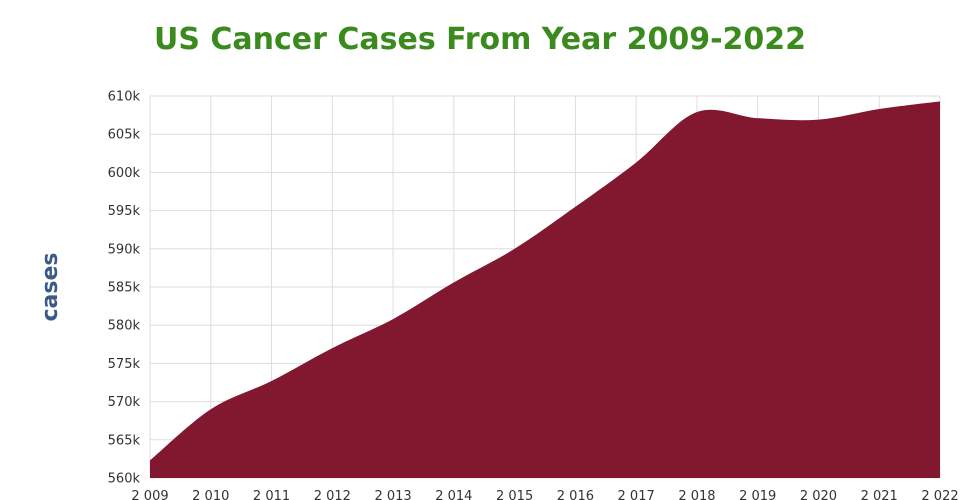 The height and width of the screenshot is (500, 960). Describe the element at coordinates (124, 249) in the screenshot. I see `y-tick-label: 590k` at that location.